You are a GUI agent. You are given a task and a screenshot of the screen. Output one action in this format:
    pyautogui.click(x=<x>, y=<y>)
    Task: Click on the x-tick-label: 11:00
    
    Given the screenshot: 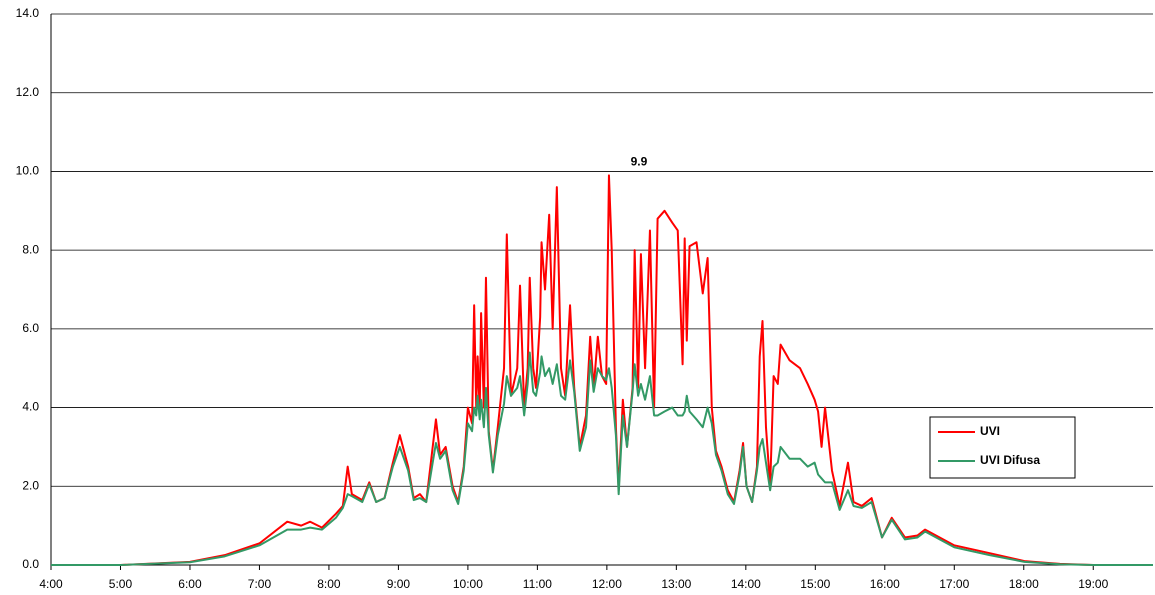 What is the action you would take?
    pyautogui.click(x=537, y=584)
    